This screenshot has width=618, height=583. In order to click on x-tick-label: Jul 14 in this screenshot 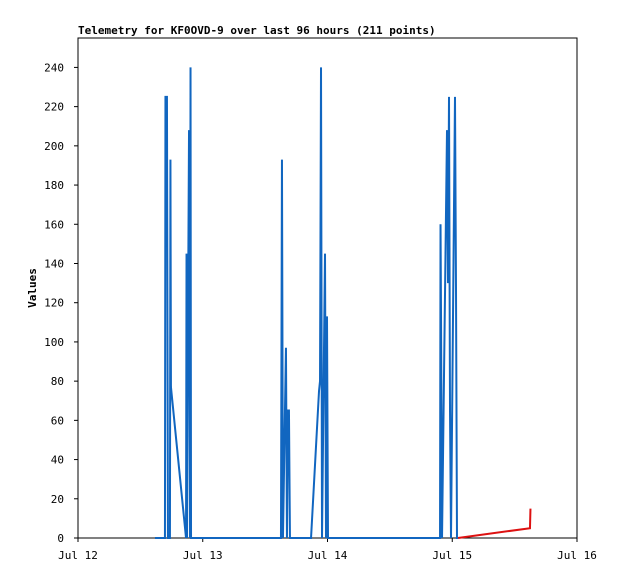, I will do `click(328, 555)`.